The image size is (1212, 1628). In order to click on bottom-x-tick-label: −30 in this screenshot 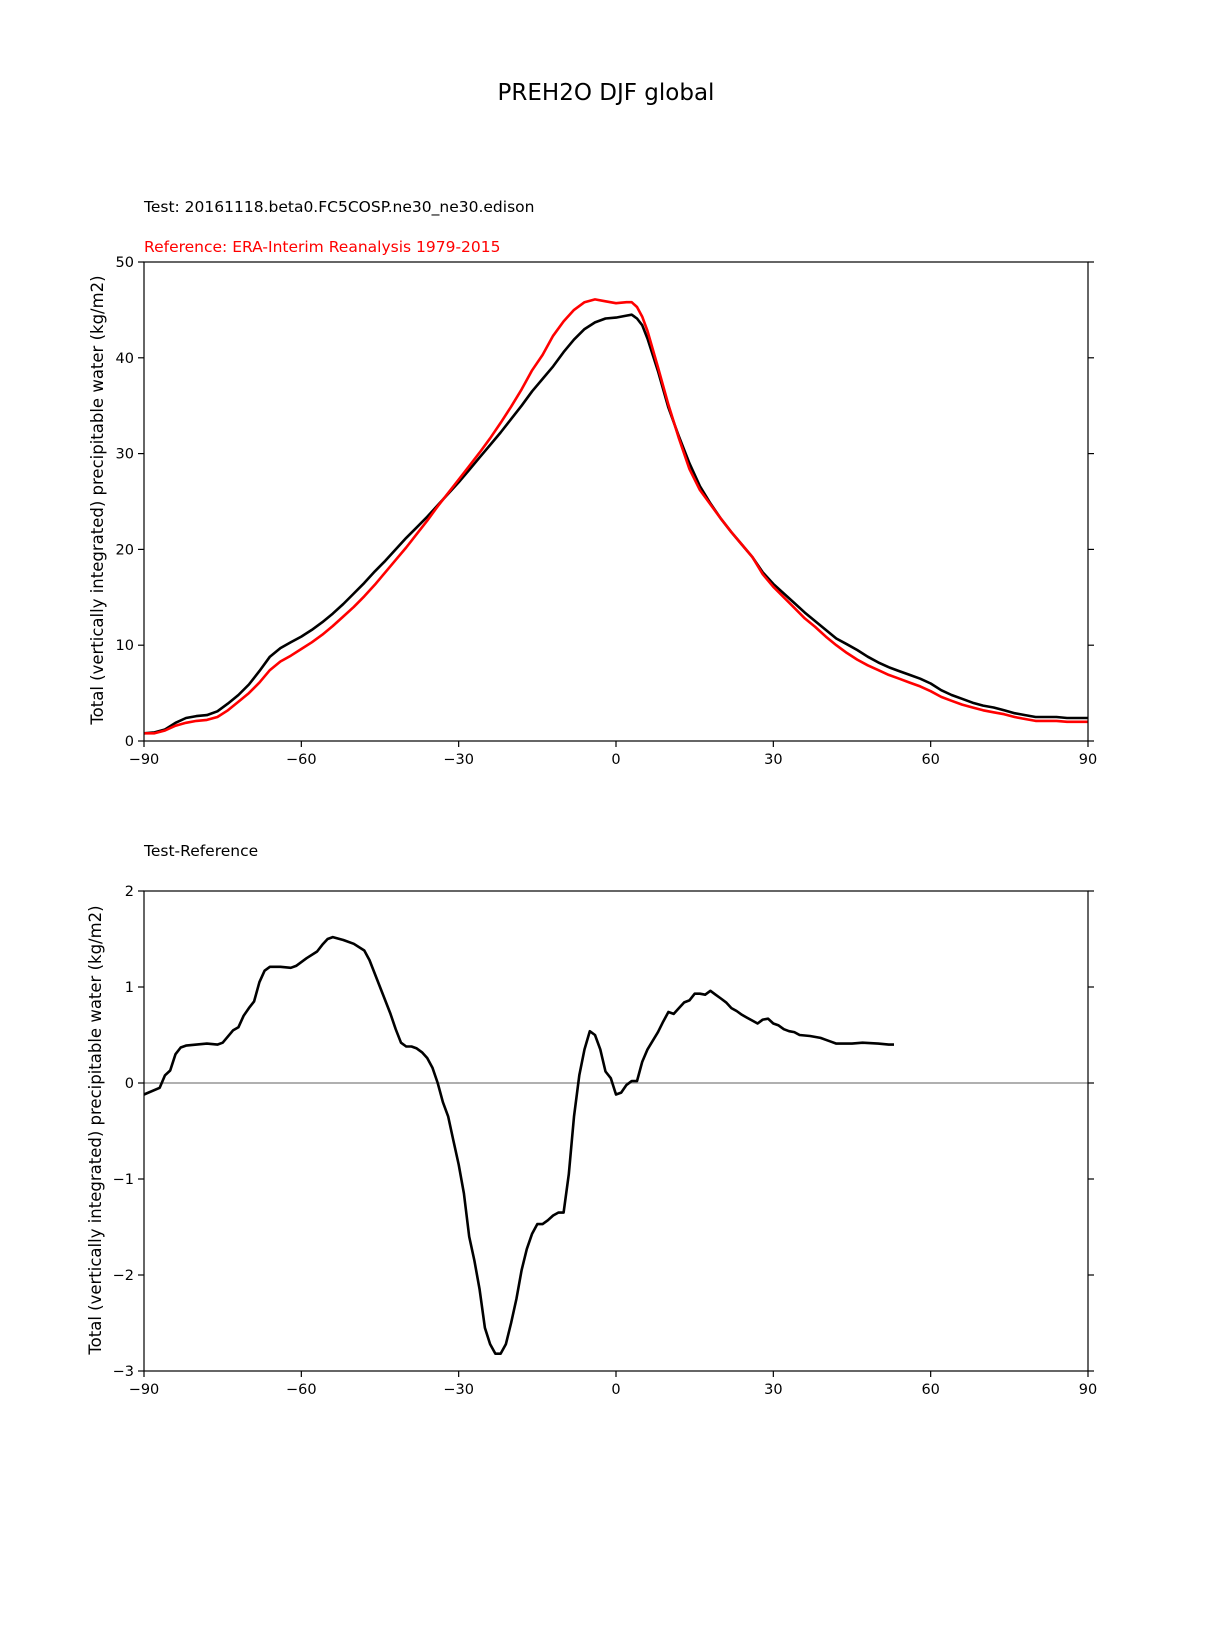, I will do `click(458, 1390)`.